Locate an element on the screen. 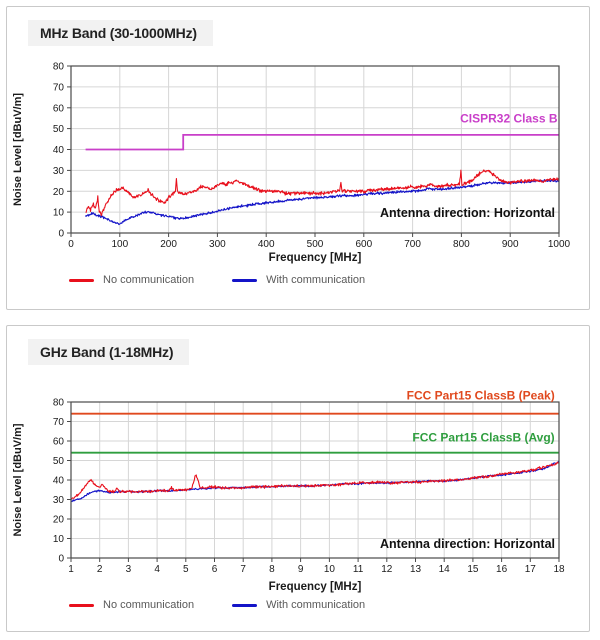 The image size is (600, 640). svg-text: 5 is located at coordinates (186, 569).